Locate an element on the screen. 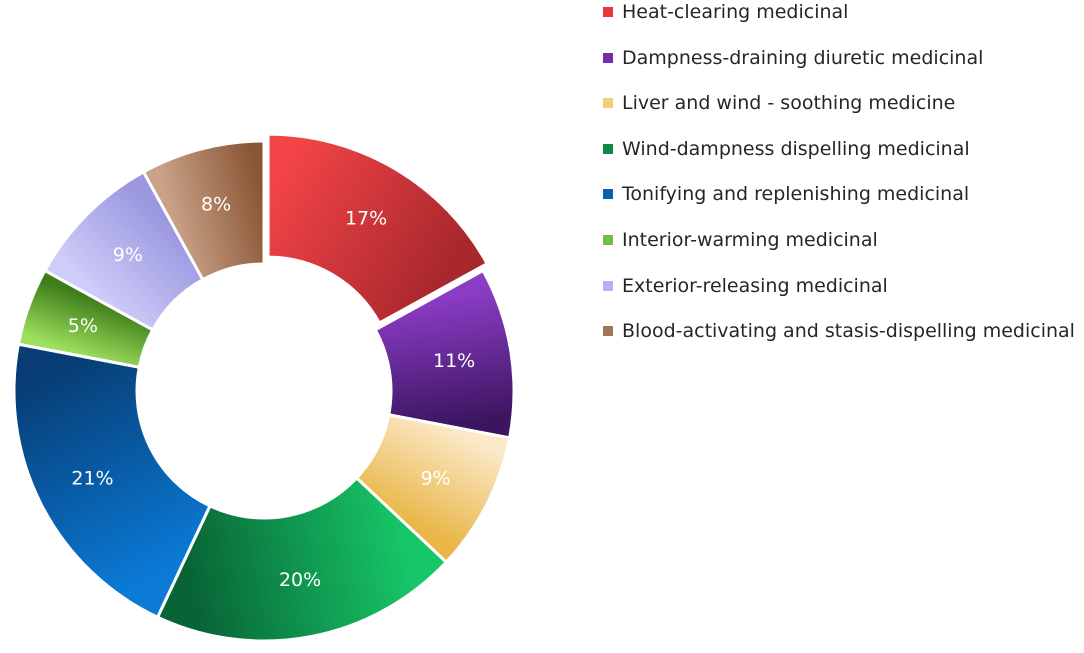  legend-label-5: Tonifying and replenishing medicinal is located at coordinates (796, 194).